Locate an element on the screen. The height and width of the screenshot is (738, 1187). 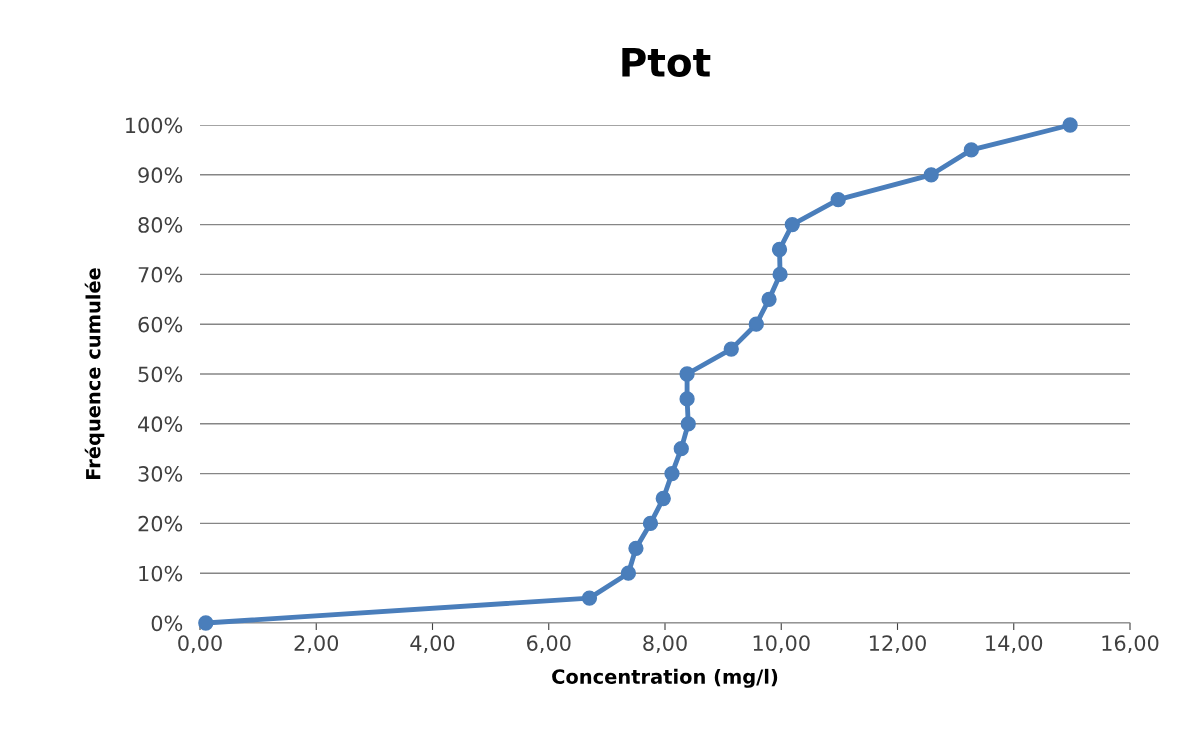
x-tick-label: 6,00 is located at coordinates (549, 644).